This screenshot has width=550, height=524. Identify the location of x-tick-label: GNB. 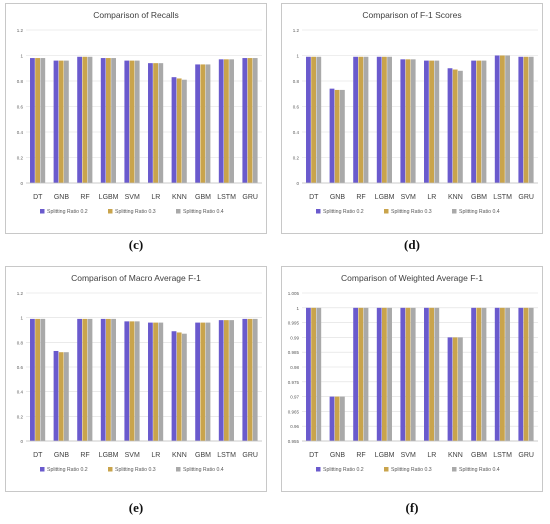
(338, 197).